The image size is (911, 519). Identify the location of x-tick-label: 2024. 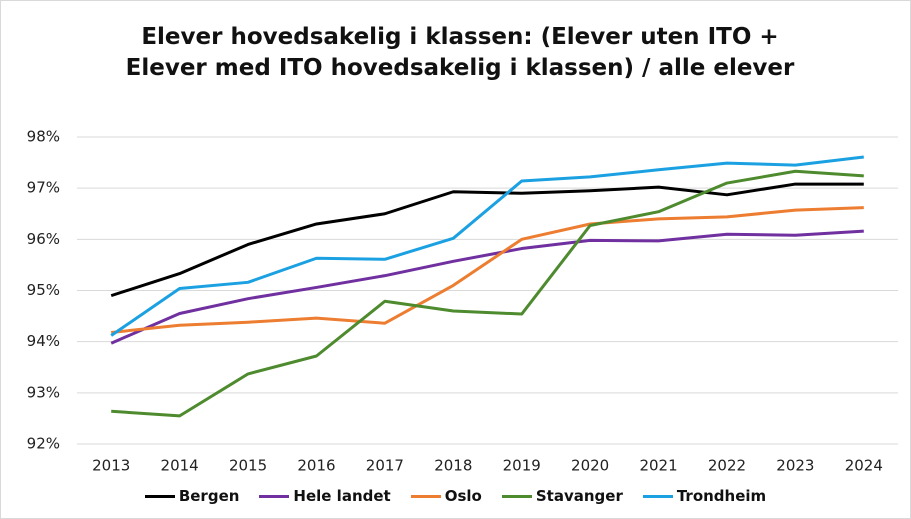
(864, 466).